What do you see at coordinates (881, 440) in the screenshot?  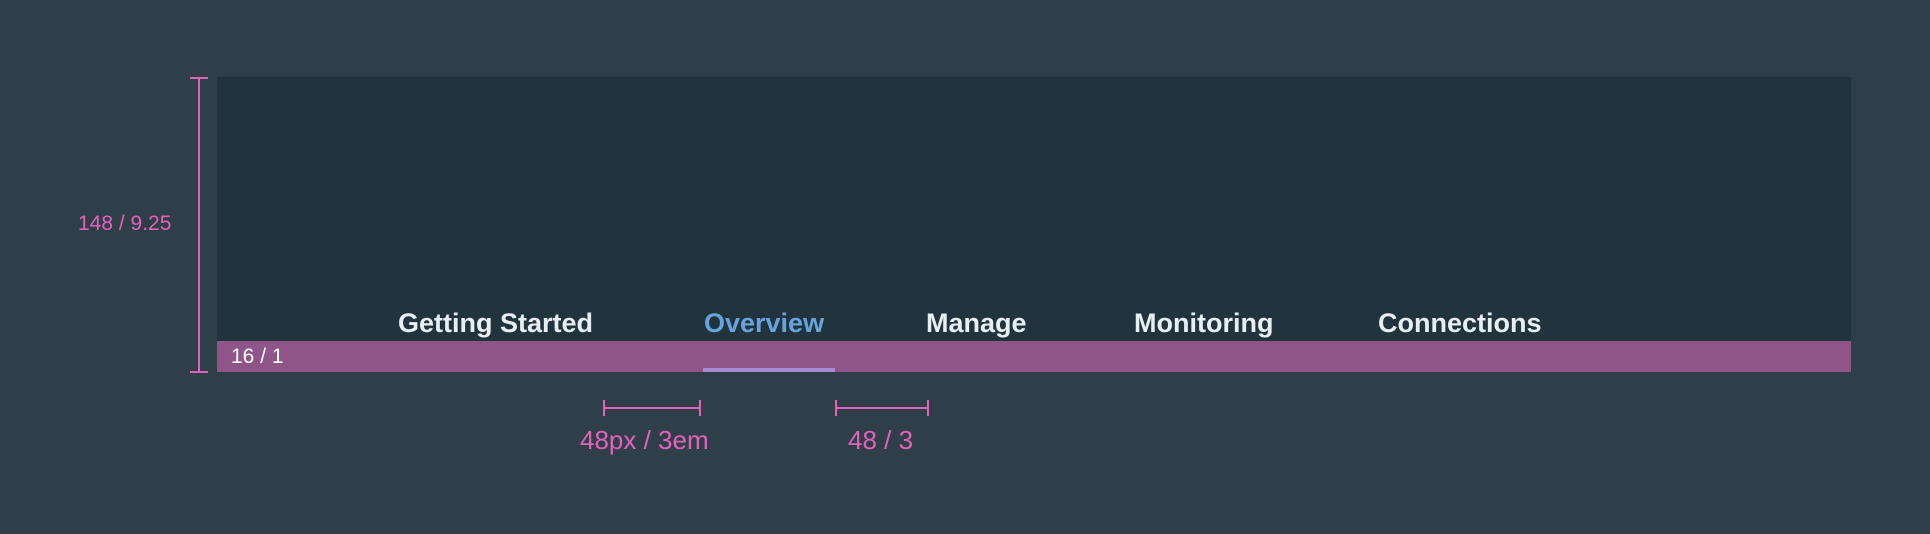 I see `gap-measure-label-2: 48 / 3` at bounding box center [881, 440].